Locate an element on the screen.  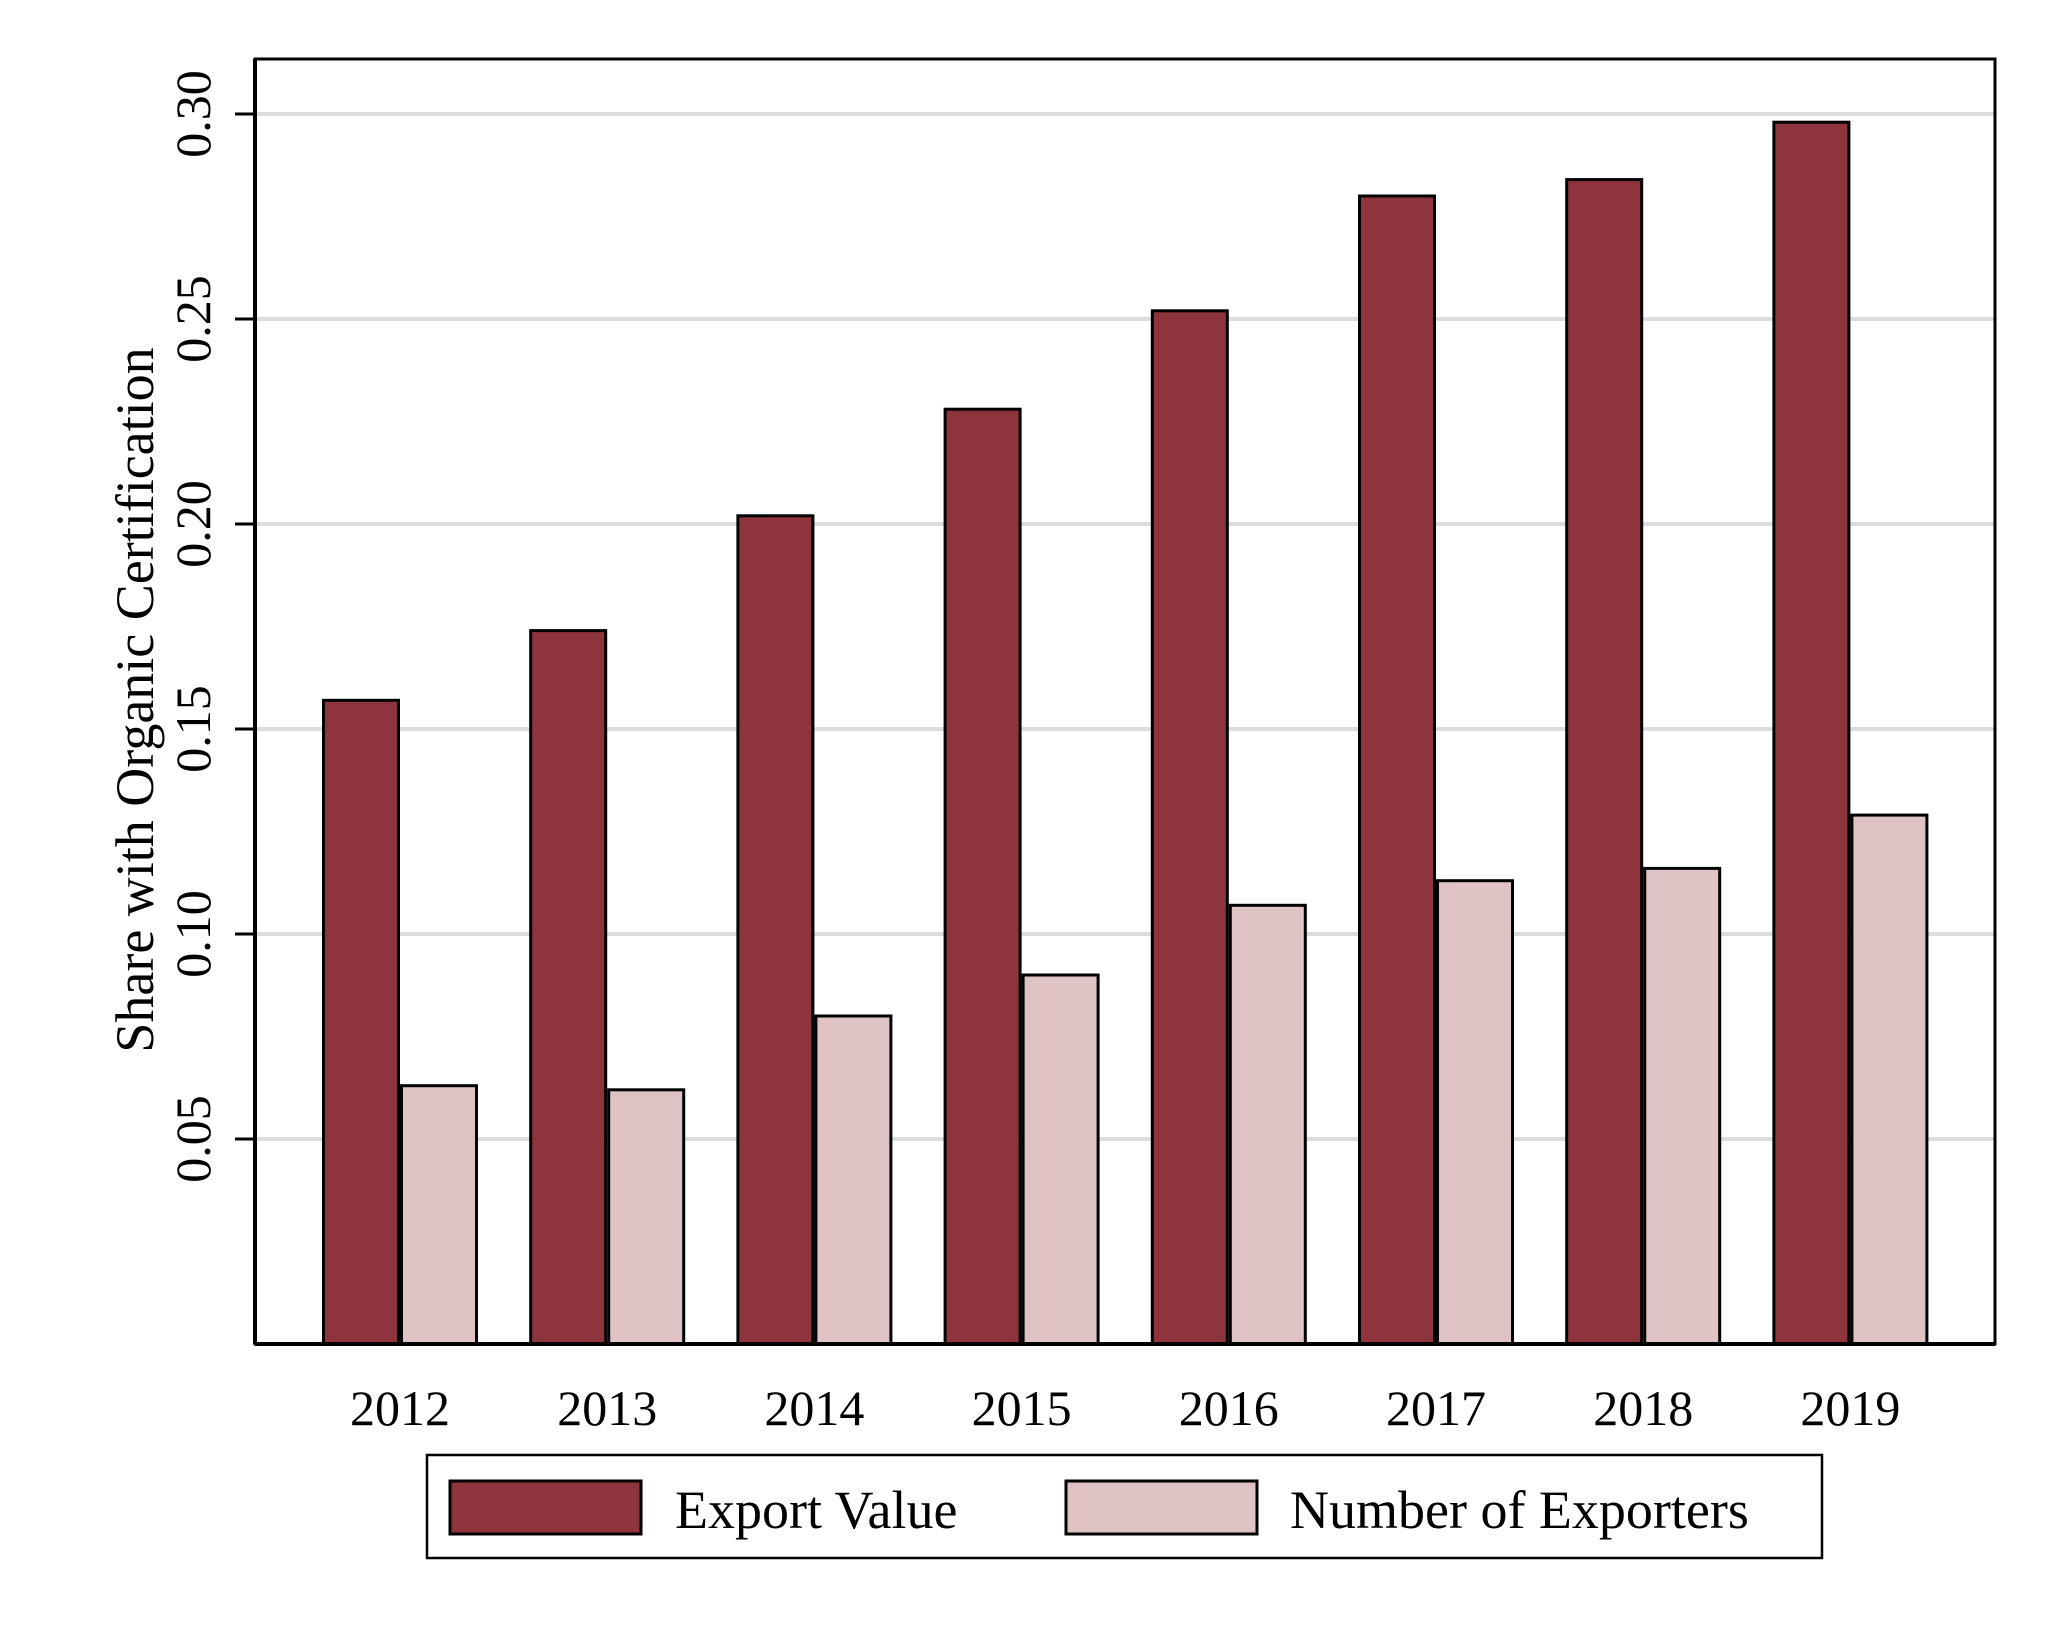
y-axis-title: Share with Organic Certification is located at coordinates (135, 699).